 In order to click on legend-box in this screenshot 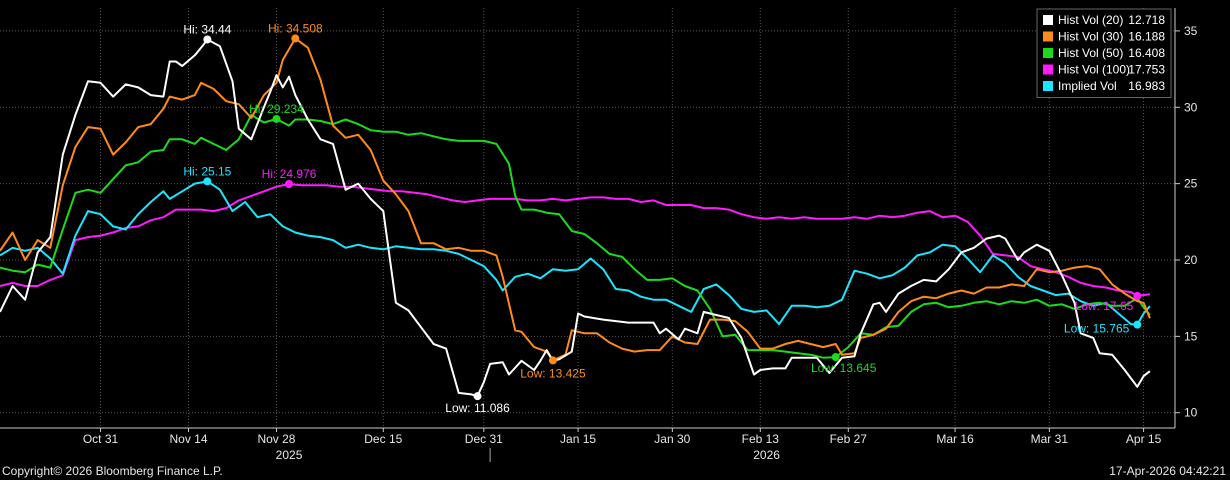, I will do `click(1104, 53)`.